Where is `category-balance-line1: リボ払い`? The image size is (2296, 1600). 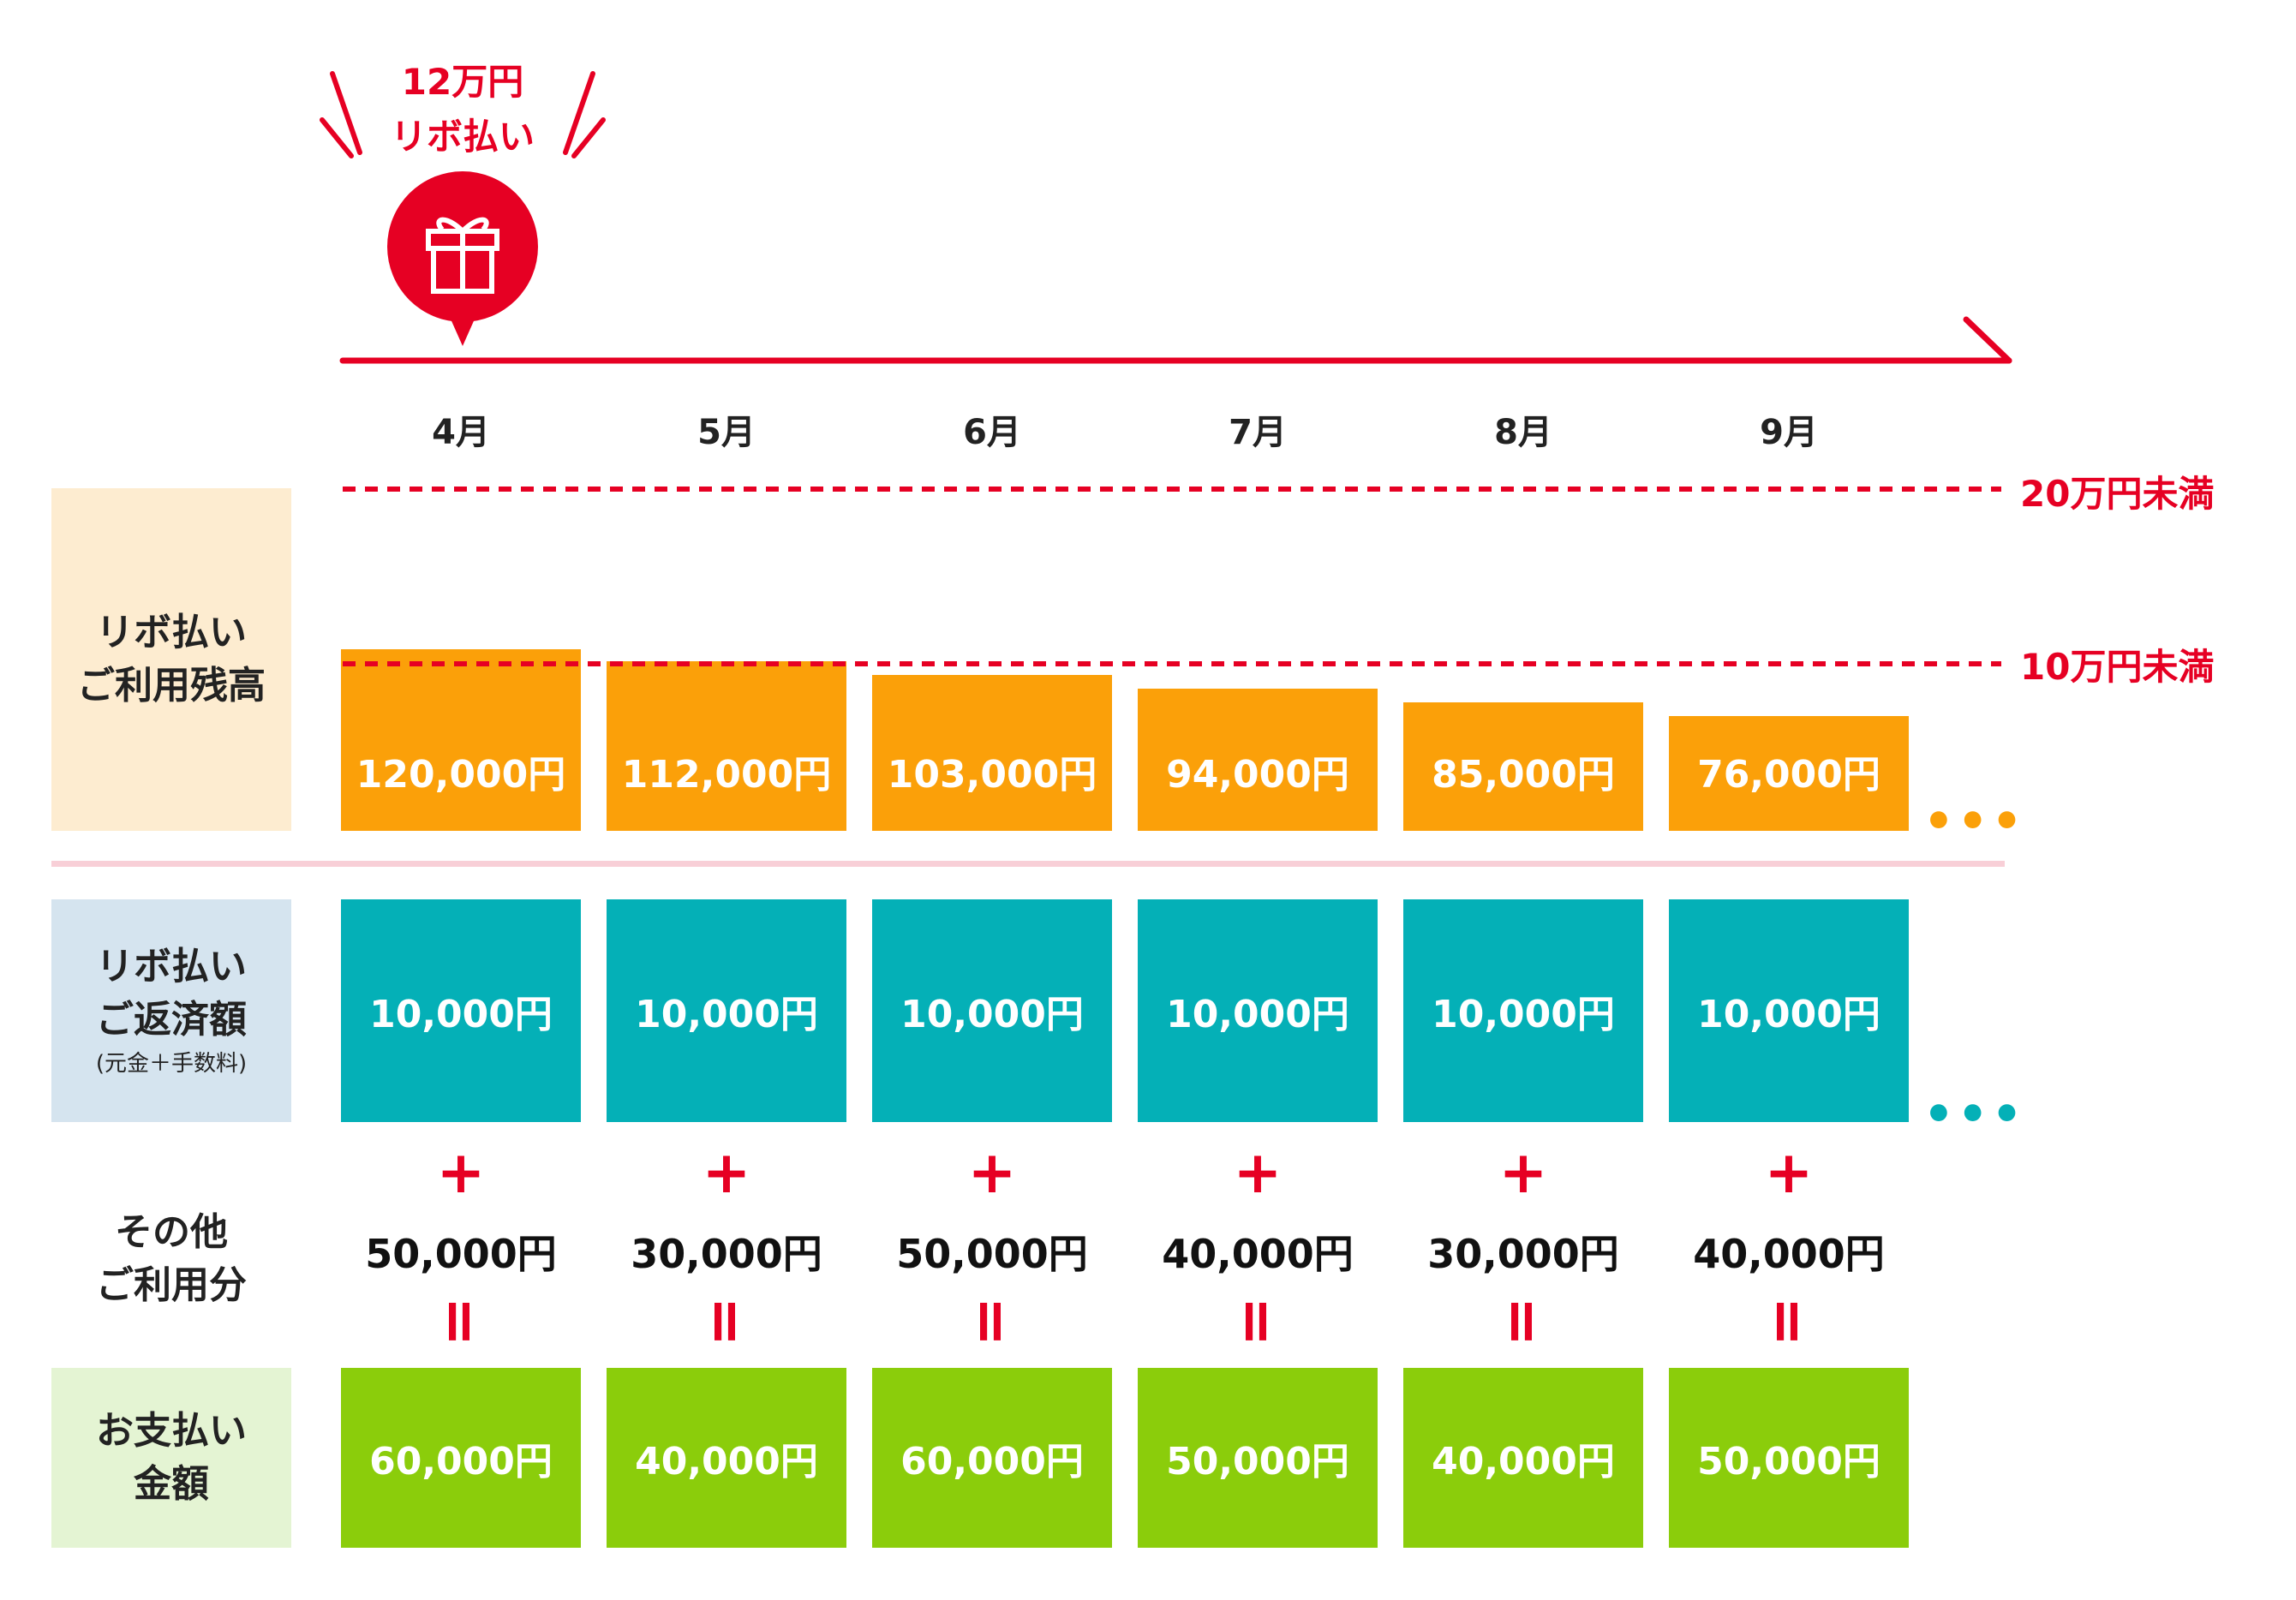
category-balance-line1: リボ払い is located at coordinates (171, 632).